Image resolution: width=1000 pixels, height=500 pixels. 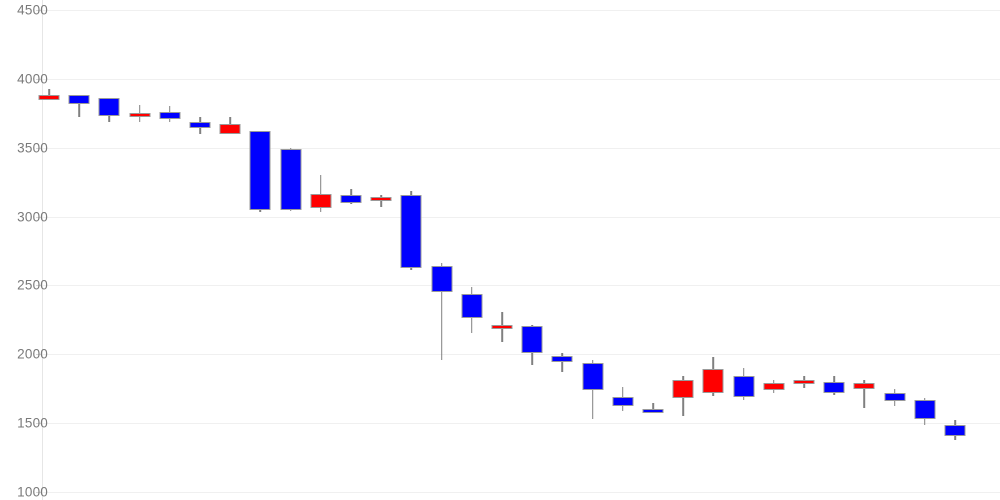 What do you see at coordinates (32, 10) in the screenshot?
I see `y-tick-label: 4500` at bounding box center [32, 10].